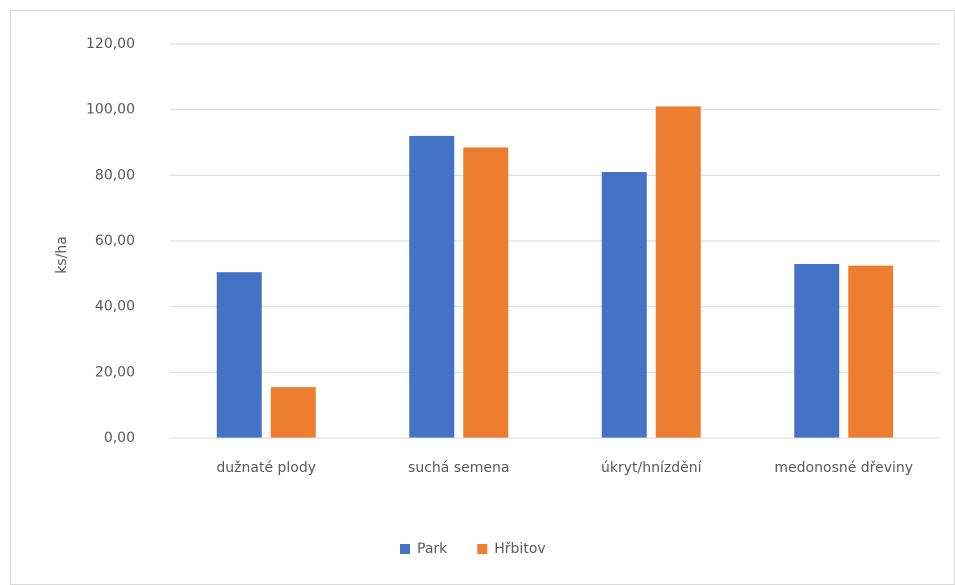  What do you see at coordinates (519, 549) in the screenshot?
I see `legend-label: Hřbitov` at bounding box center [519, 549].